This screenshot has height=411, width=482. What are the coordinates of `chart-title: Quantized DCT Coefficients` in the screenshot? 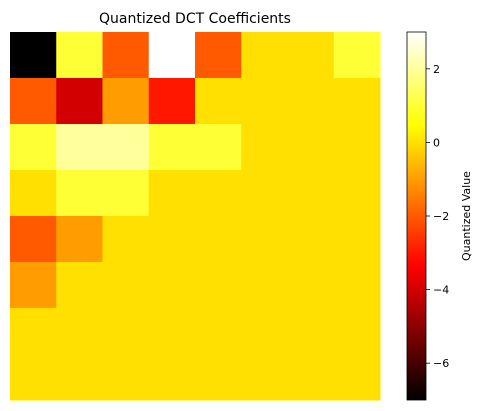 It's located at (195, 19).